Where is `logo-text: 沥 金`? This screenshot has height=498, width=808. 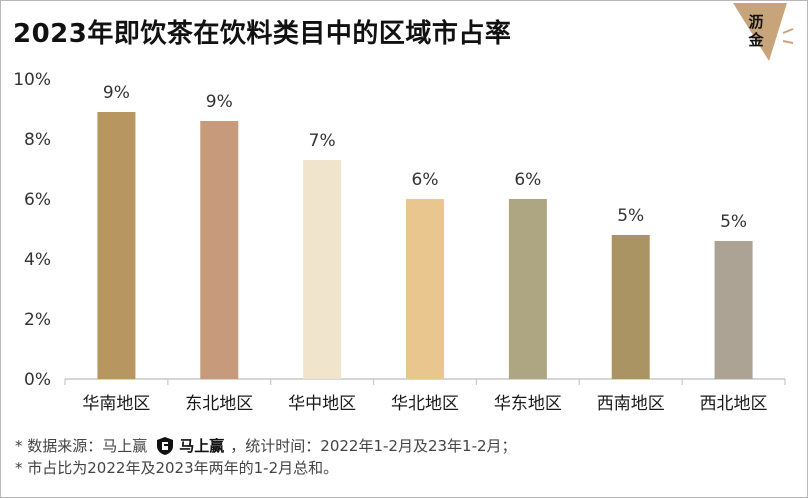 logo-text: 沥 金 is located at coordinates (756, 31).